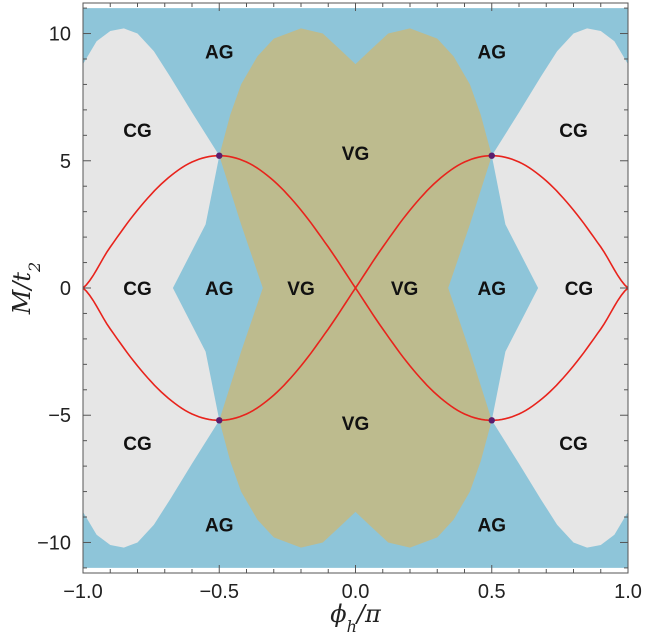 The height and width of the screenshot is (633, 645). What do you see at coordinates (628, 592) in the screenshot?
I see `x-tick-label: 1.0` at bounding box center [628, 592].